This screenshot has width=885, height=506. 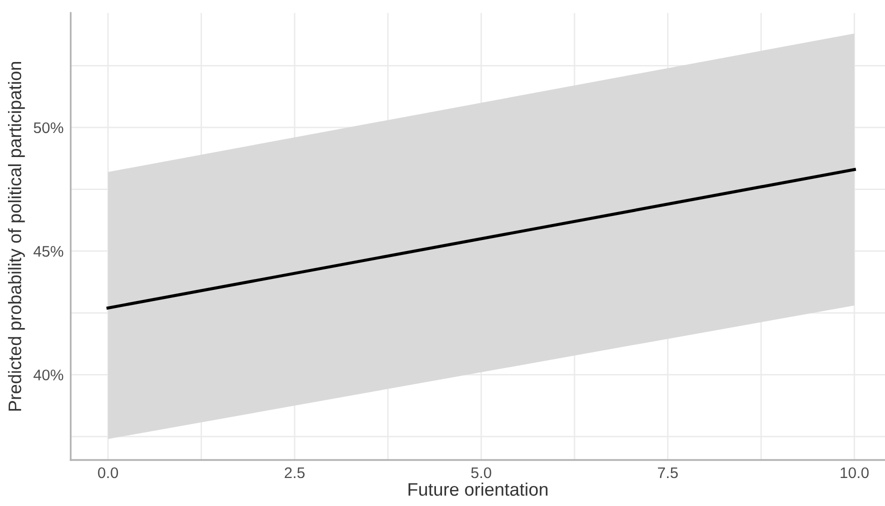 I want to click on x-tick-label: 10.0, so click(x=854, y=472).